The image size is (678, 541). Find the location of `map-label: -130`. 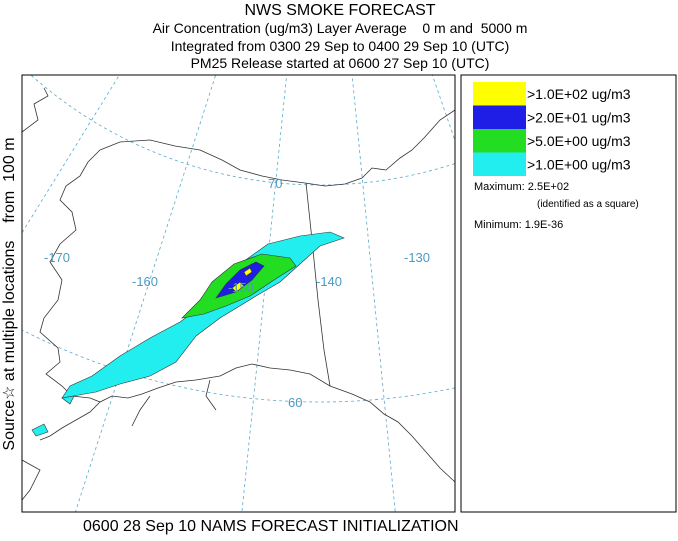

map-label: -130 is located at coordinates (417, 257).